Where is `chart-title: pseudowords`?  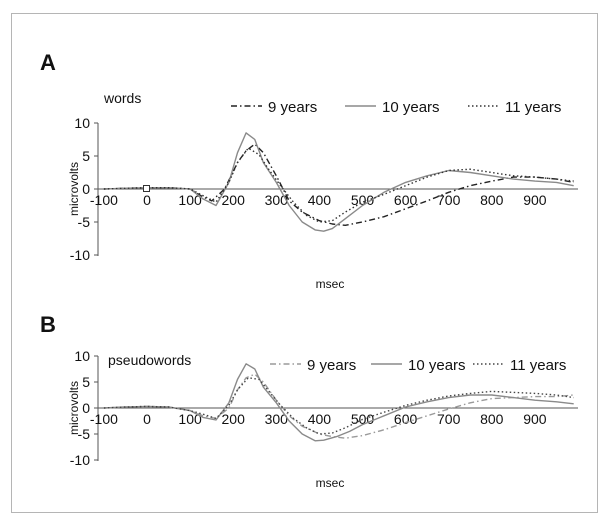 chart-title: pseudowords is located at coordinates (149, 360).